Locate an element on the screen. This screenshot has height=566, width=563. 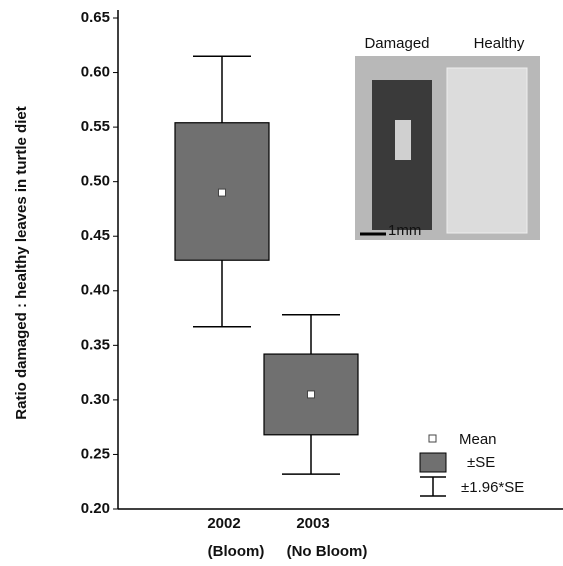
y-tick-label: 0.50 is located at coordinates (95, 181).